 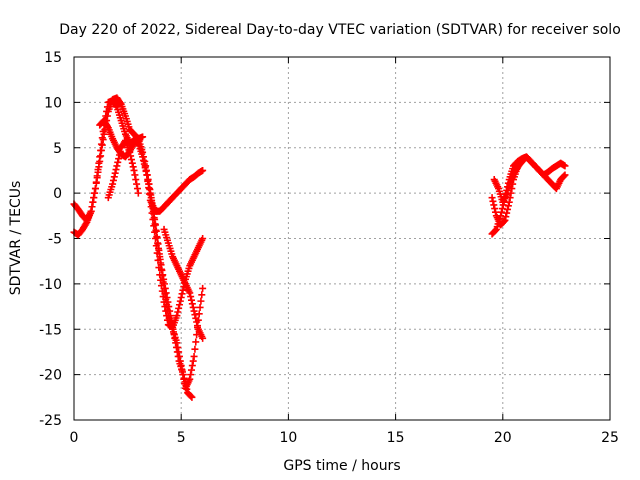 What do you see at coordinates (503, 438) in the screenshot?
I see `x-tick-label: 20` at bounding box center [503, 438].